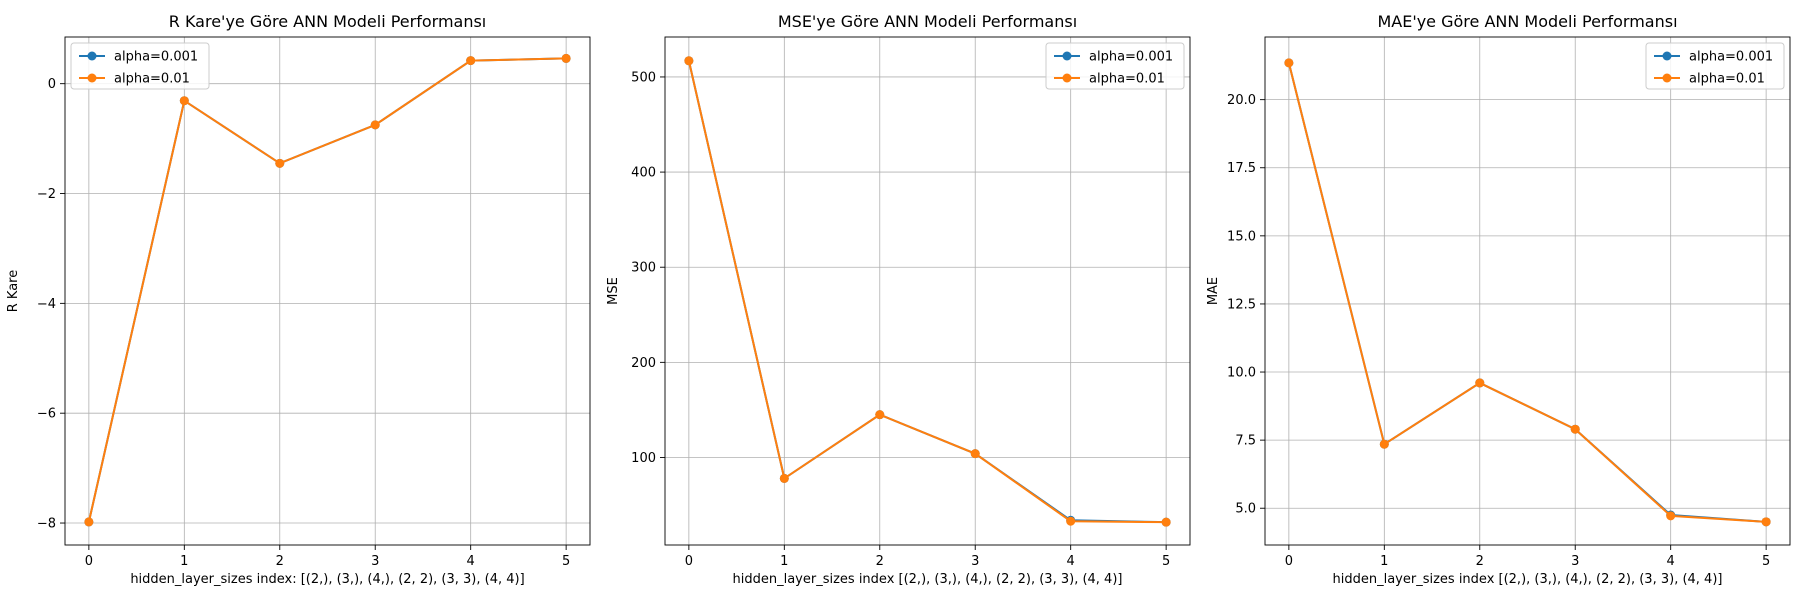 The image size is (1800, 600). Describe the element at coordinates (52, 84) in the screenshot. I see `y-tick-label: 0` at that location.